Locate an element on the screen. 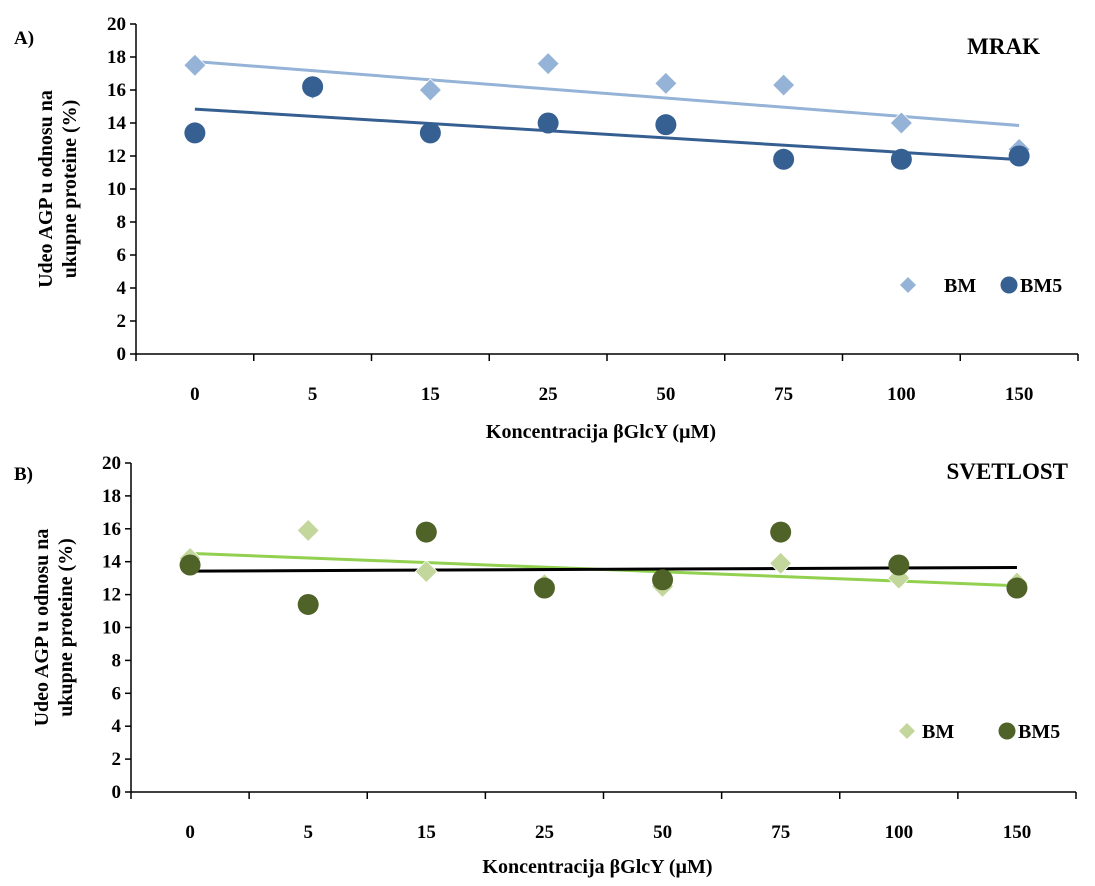 The image size is (1095, 886). panel-title: MRAK is located at coordinates (1003, 46).